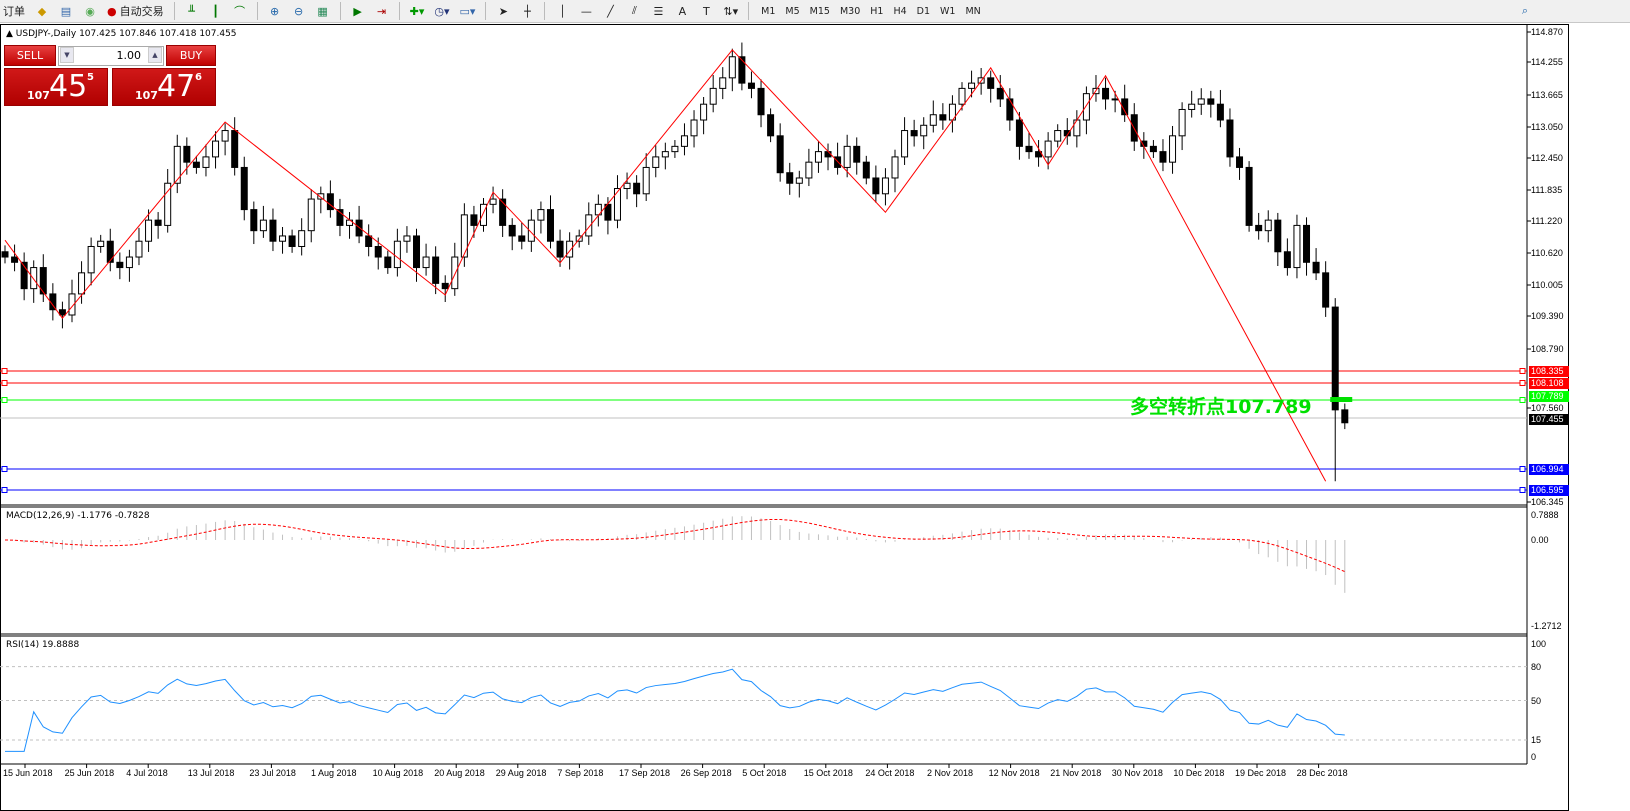 Image resolution: width=1630 pixels, height=811 pixels. I want to click on timeframe-m15: M15, so click(819, 11).